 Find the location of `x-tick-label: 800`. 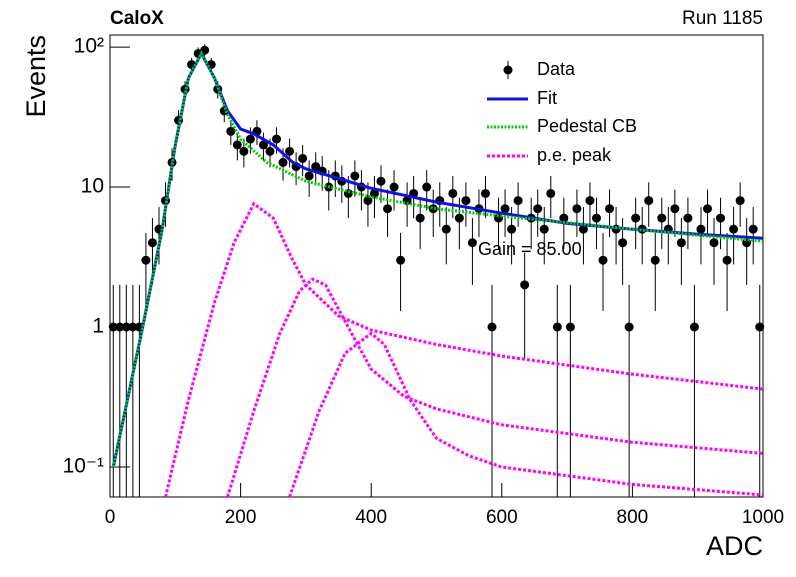

x-tick-label: 800 is located at coordinates (633, 517).